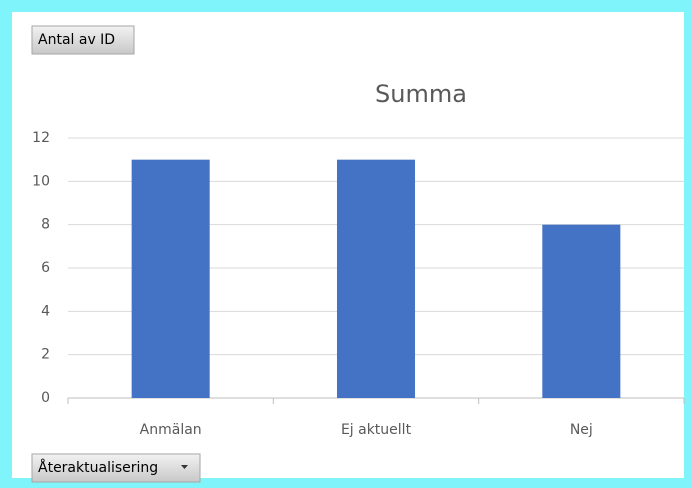  What do you see at coordinates (45, 268) in the screenshot?
I see `y-tick-label: 6` at bounding box center [45, 268].